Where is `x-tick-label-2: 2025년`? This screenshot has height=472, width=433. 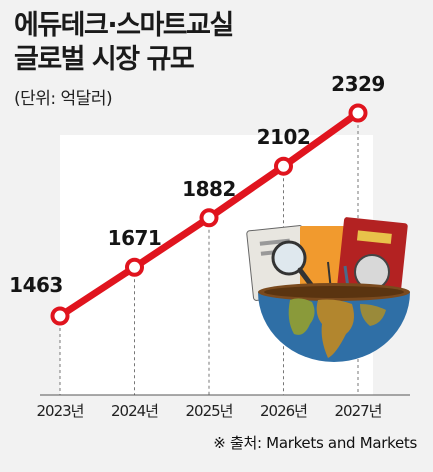
x-tick-label-2: 2025년 is located at coordinates (209, 411).